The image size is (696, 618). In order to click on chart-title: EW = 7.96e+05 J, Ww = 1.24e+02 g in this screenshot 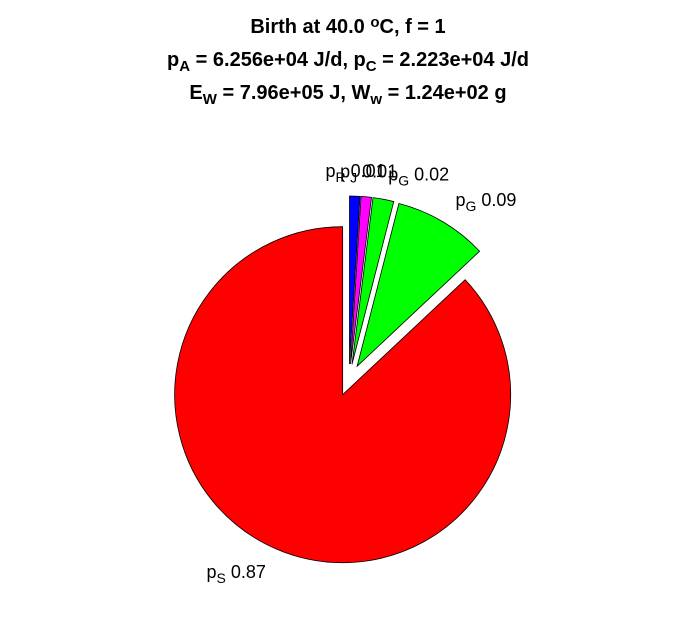, I will do `click(347, 95)`.